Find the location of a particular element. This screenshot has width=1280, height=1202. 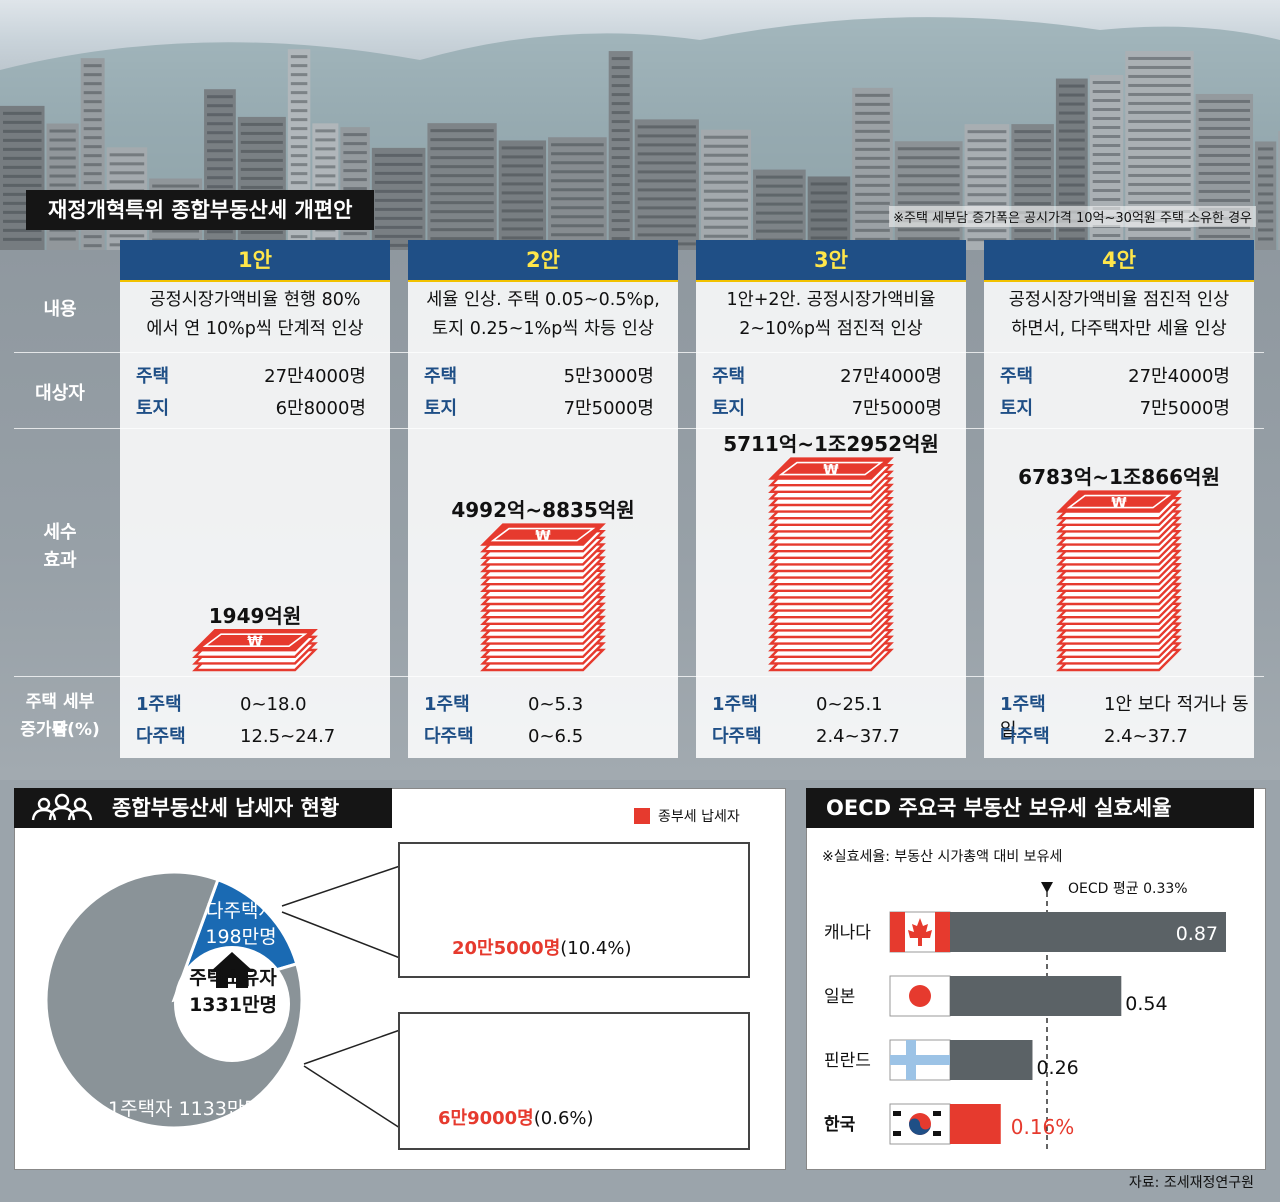

single-bar-value: 1133만명 is located at coordinates (668, 1062).